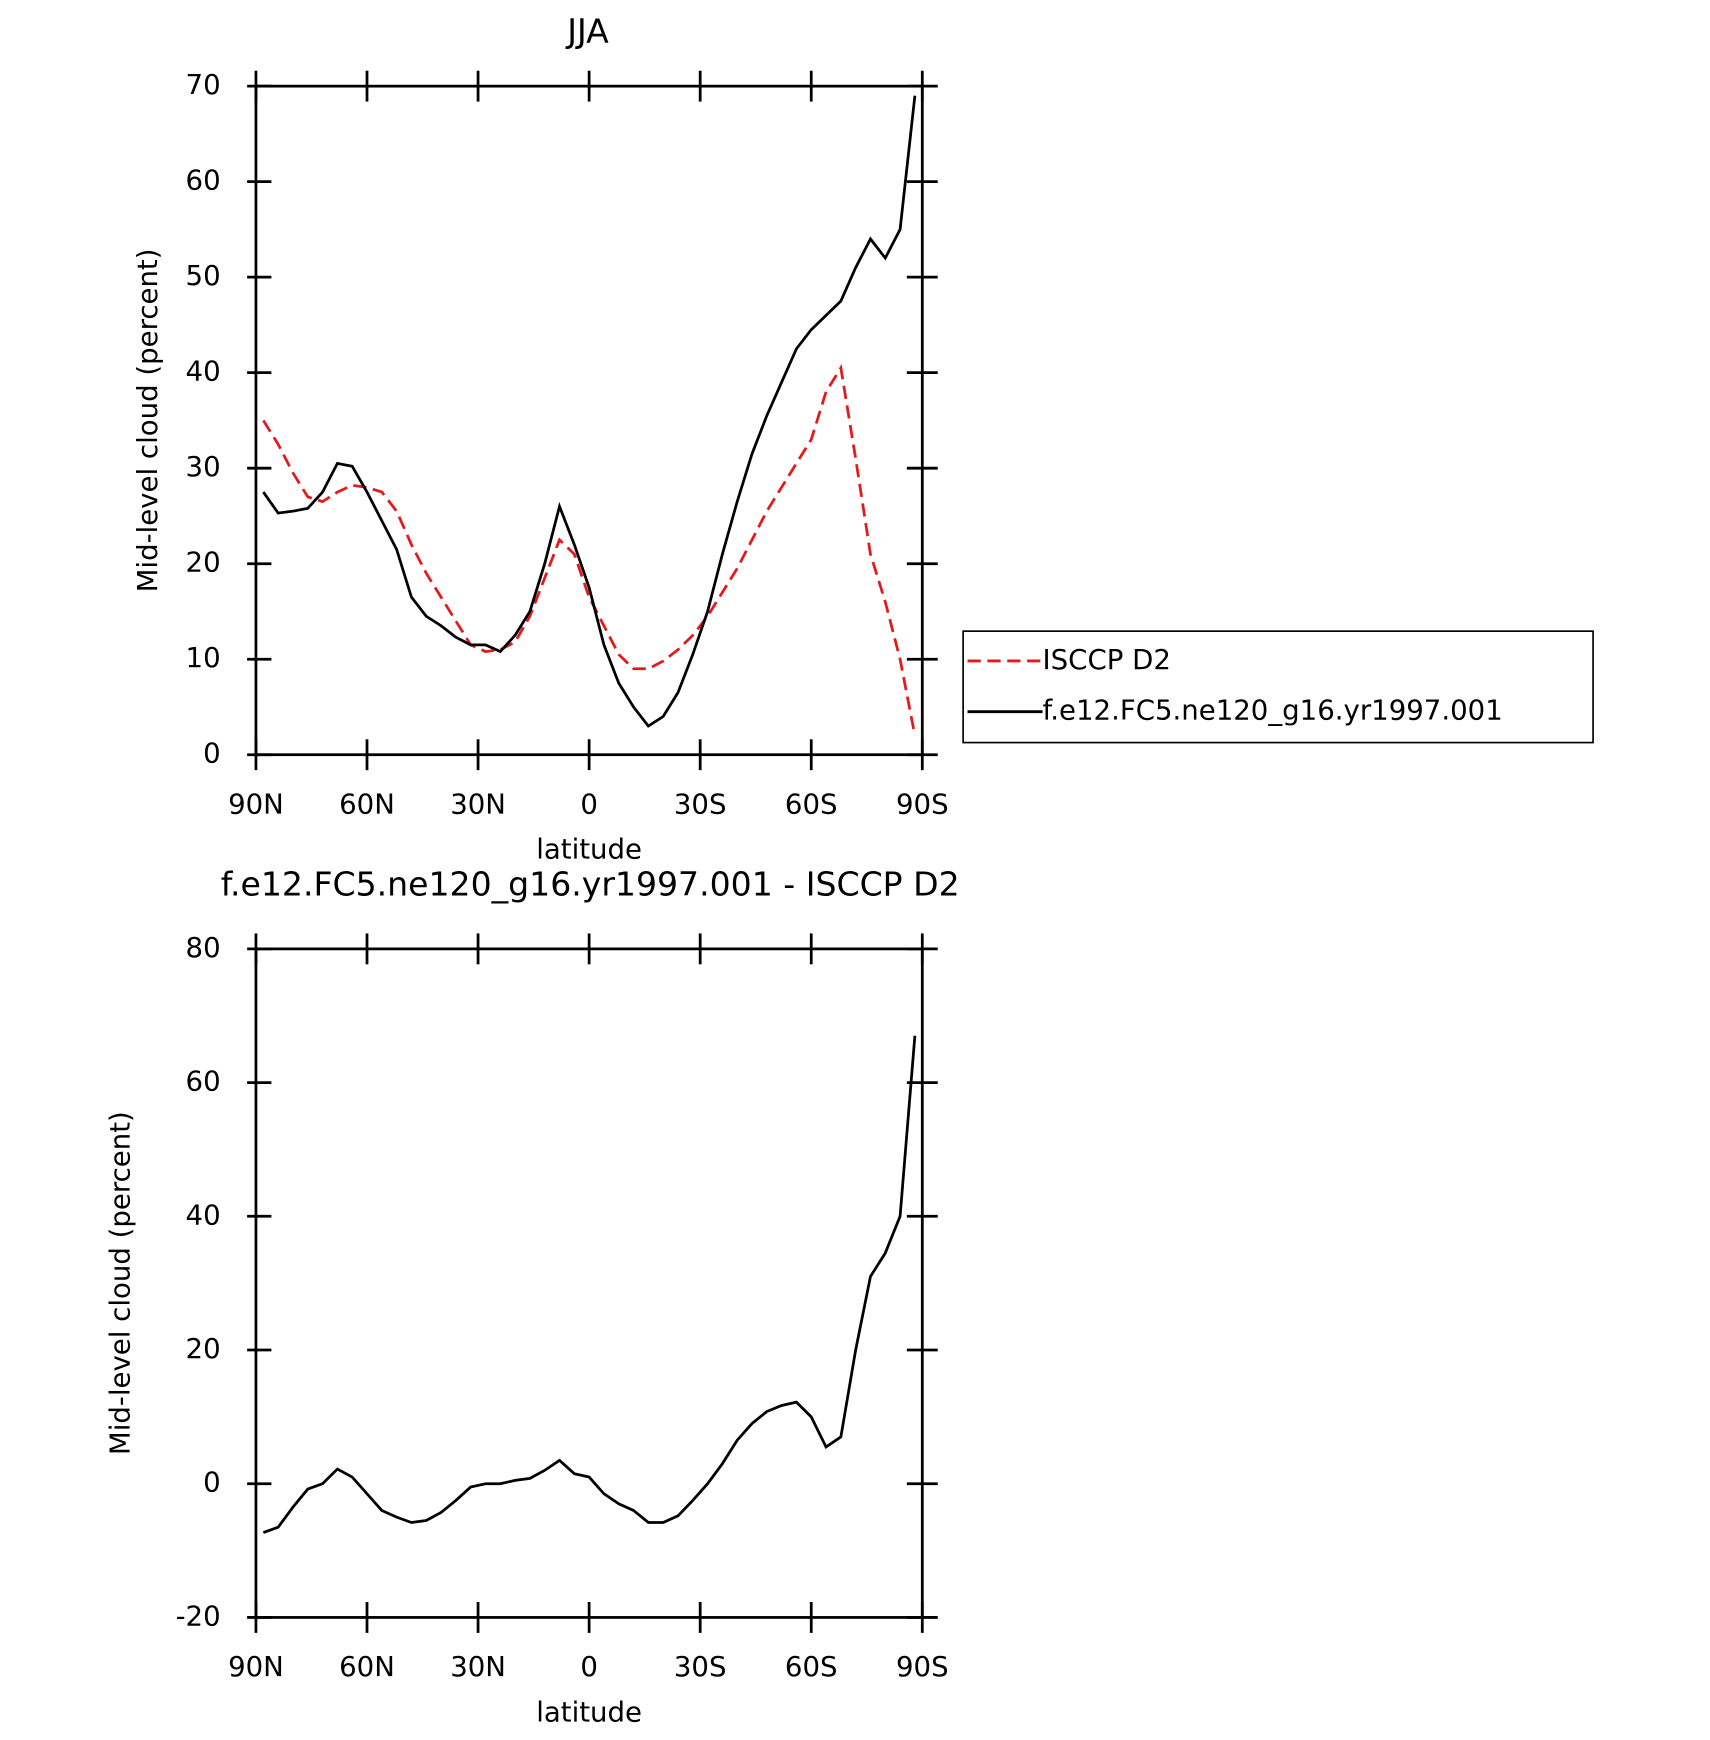  What do you see at coordinates (203, 275) in the screenshot?
I see `y-tick-label: 50` at bounding box center [203, 275].